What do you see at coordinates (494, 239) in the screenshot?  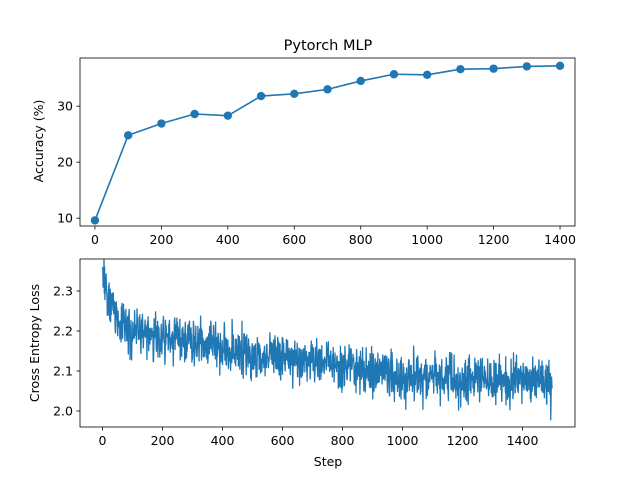 I see `accuracy-x-tick-label: 1200` at bounding box center [494, 239].